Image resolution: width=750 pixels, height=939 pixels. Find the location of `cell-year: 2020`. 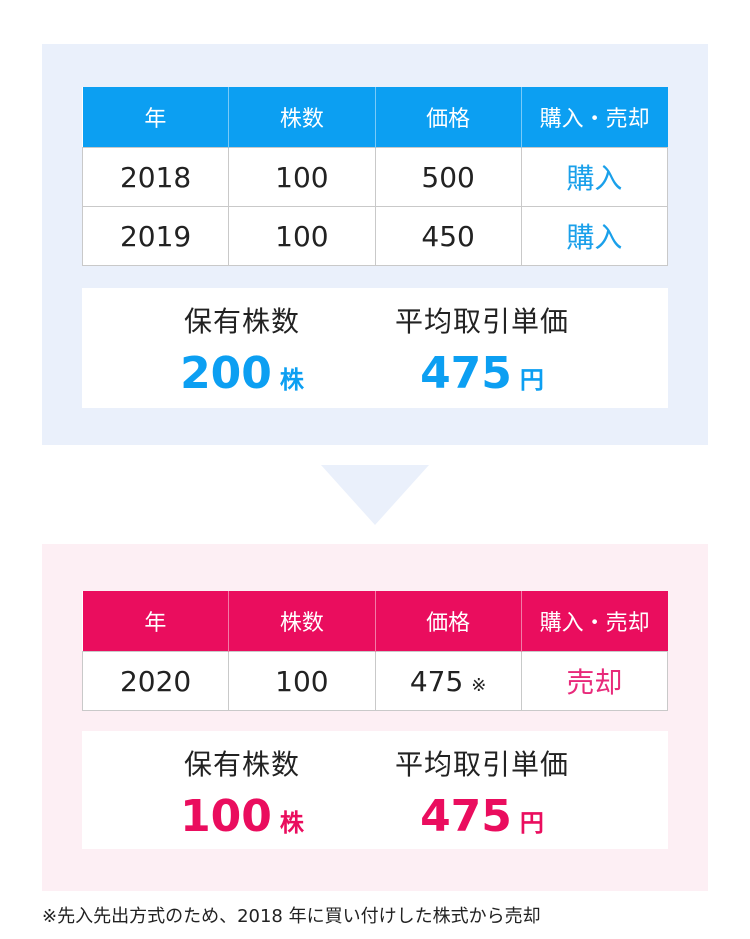

cell-year: 2020 is located at coordinates (155, 681).